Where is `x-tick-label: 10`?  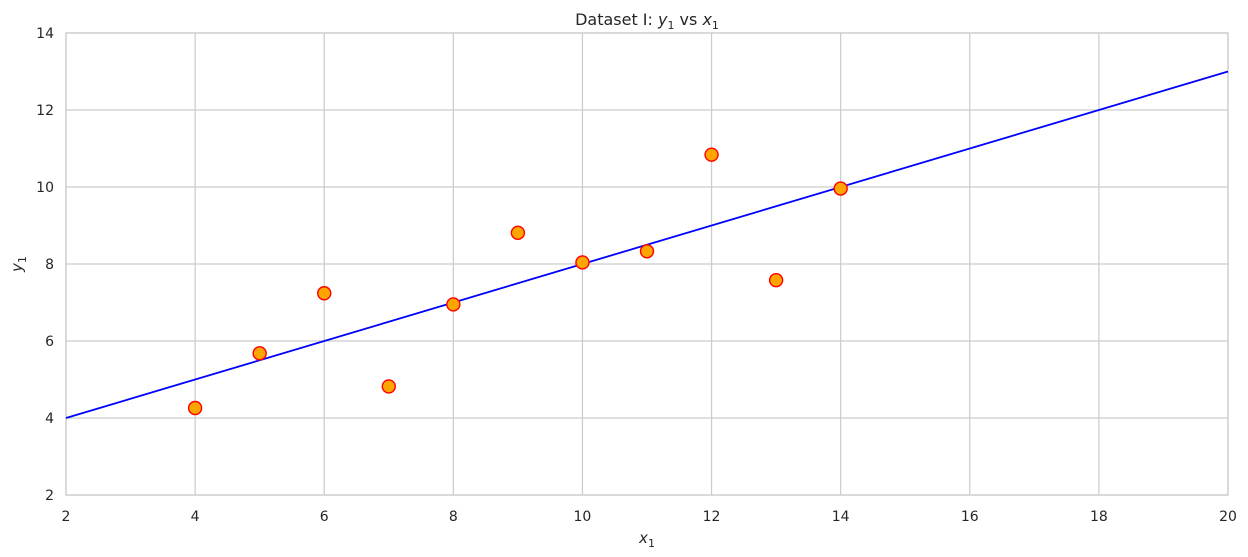 x-tick-label: 10 is located at coordinates (583, 517).